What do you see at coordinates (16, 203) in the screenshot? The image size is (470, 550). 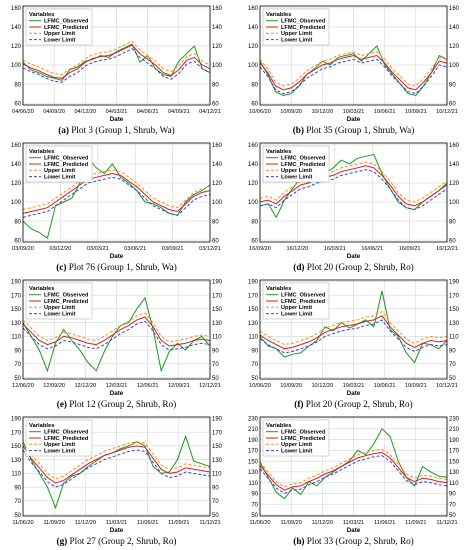 I see `y-tick-label-left: 100` at bounding box center [16, 203].